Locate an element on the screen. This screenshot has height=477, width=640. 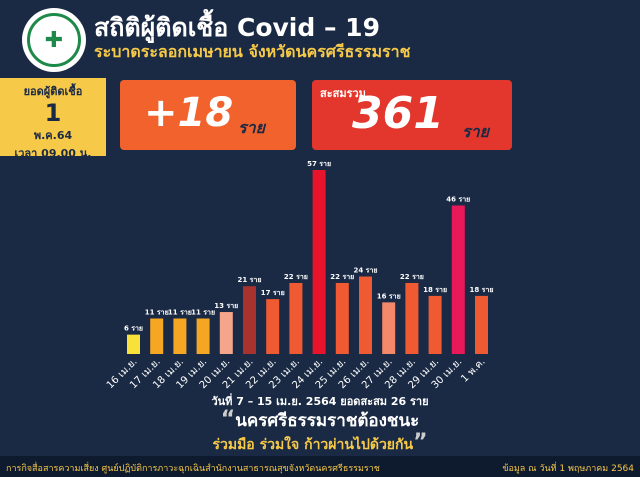
report-date-box: ยอดผู้ติดเชื้อ 1 พ.ค.64 เวลา 09.00 น. is located at coordinates (53, 119).